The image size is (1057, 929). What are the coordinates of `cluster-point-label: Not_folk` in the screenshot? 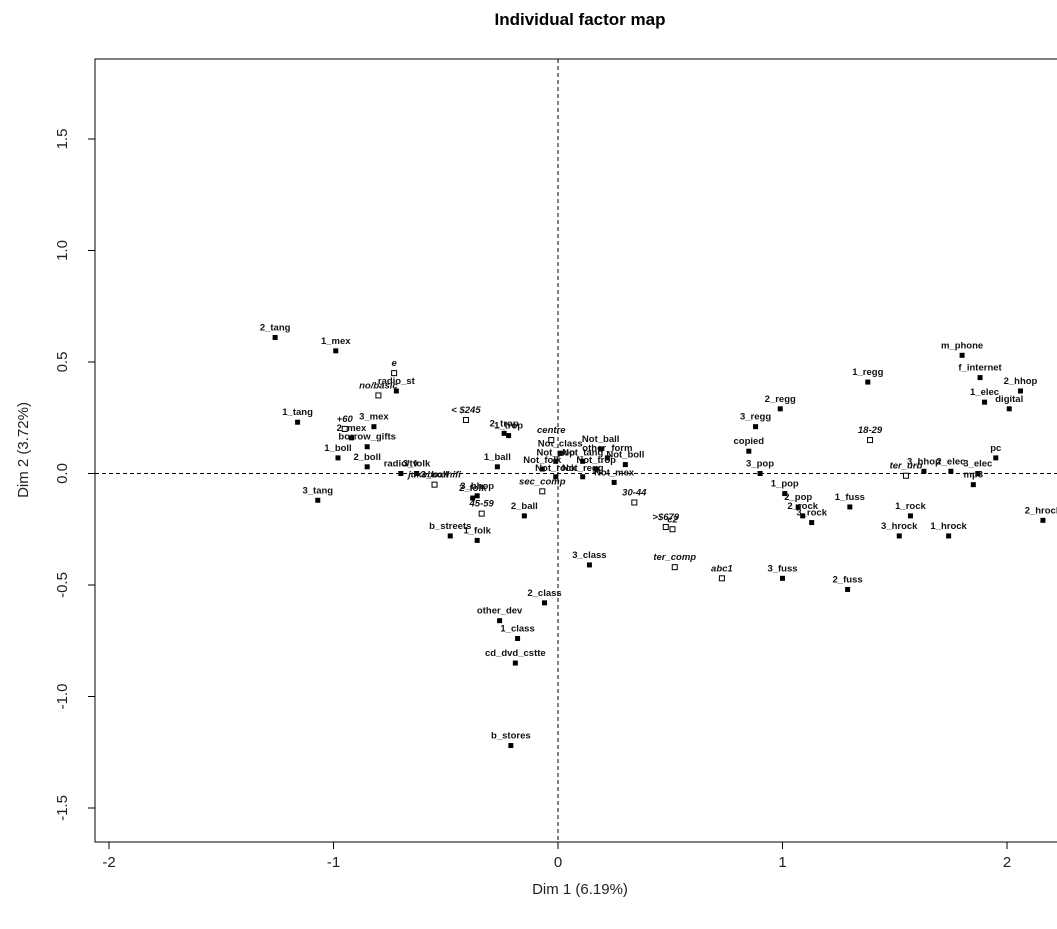 It's located at (542, 460).